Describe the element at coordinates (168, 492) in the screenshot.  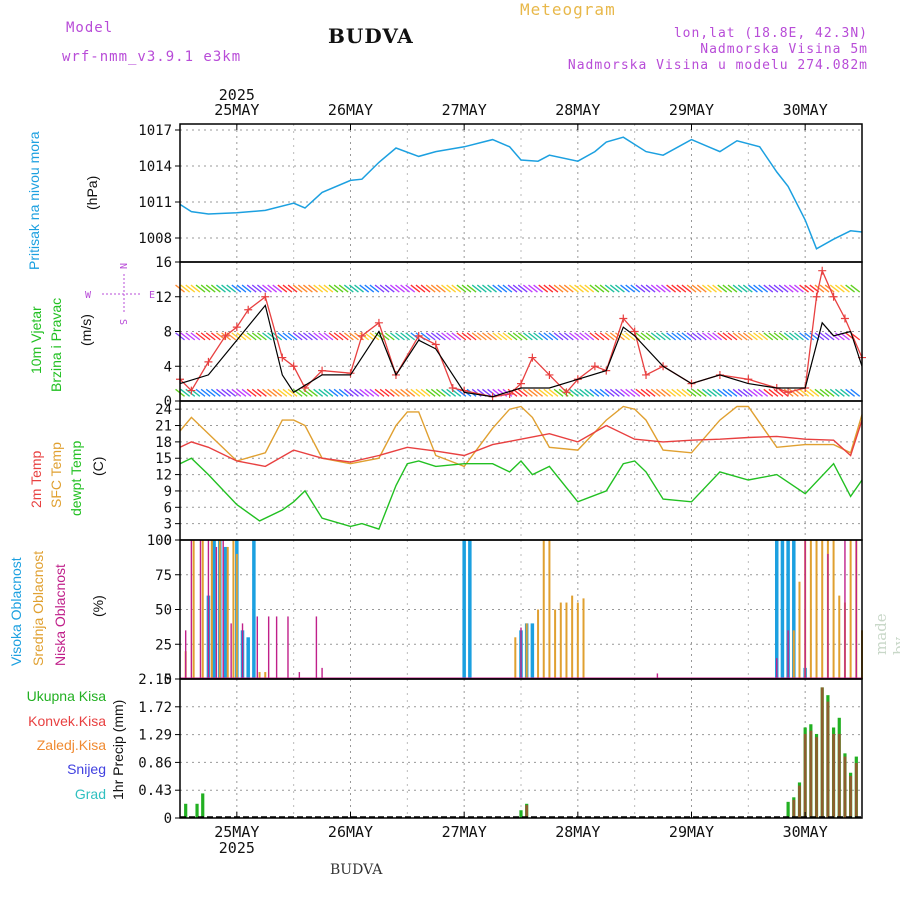
I see `y-tick-label: 9` at that location.